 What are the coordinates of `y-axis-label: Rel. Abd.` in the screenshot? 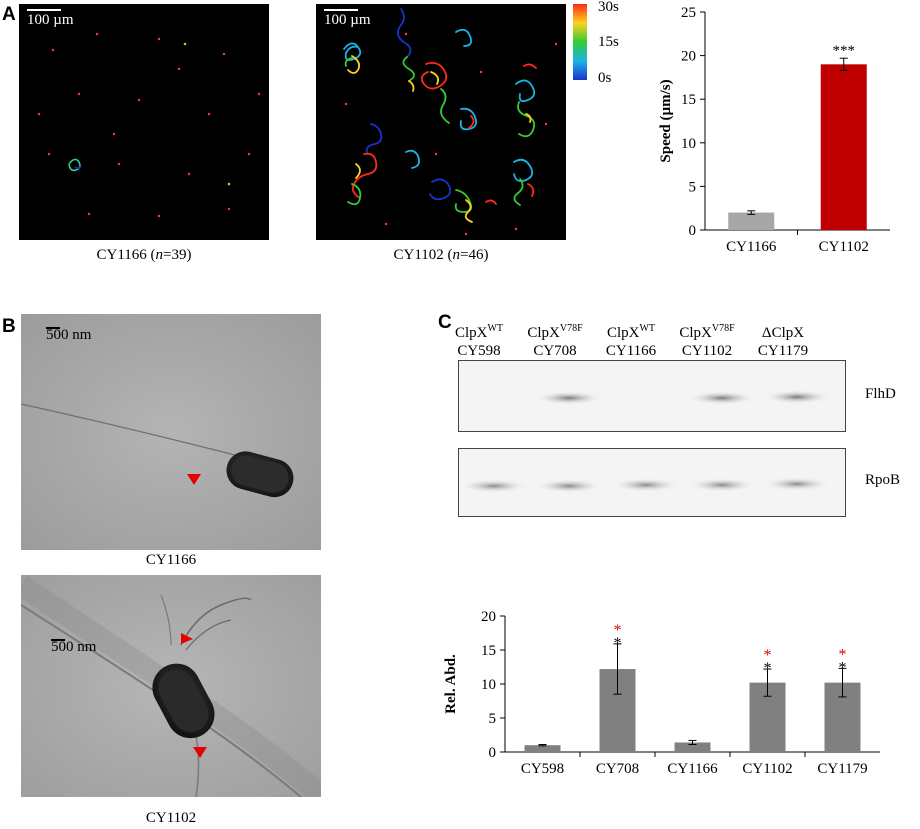 It's located at (451, 684).